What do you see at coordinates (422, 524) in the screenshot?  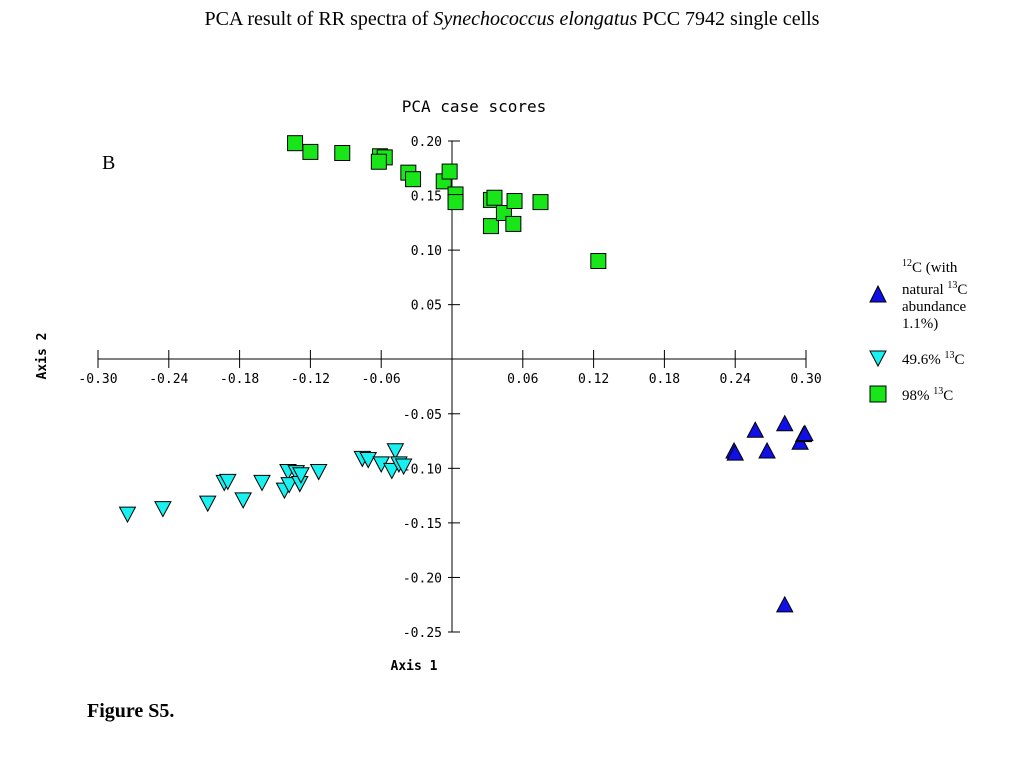 I see `y-tick-label: -0.15` at bounding box center [422, 524].